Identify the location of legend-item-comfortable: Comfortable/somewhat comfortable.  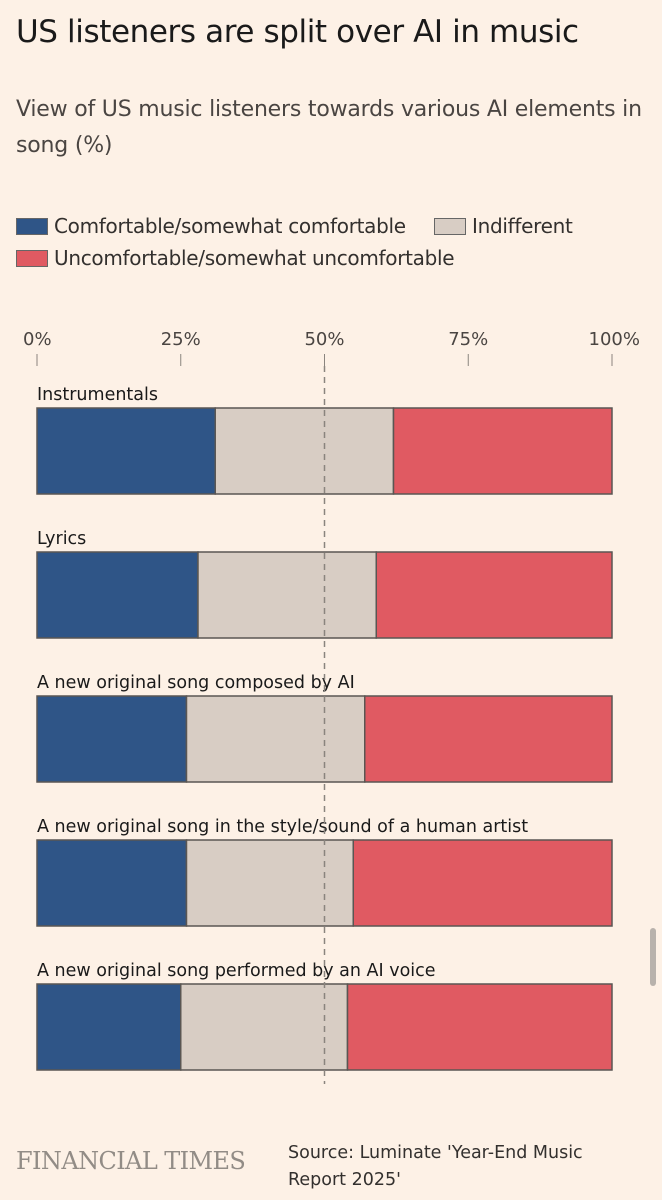
(211, 226).